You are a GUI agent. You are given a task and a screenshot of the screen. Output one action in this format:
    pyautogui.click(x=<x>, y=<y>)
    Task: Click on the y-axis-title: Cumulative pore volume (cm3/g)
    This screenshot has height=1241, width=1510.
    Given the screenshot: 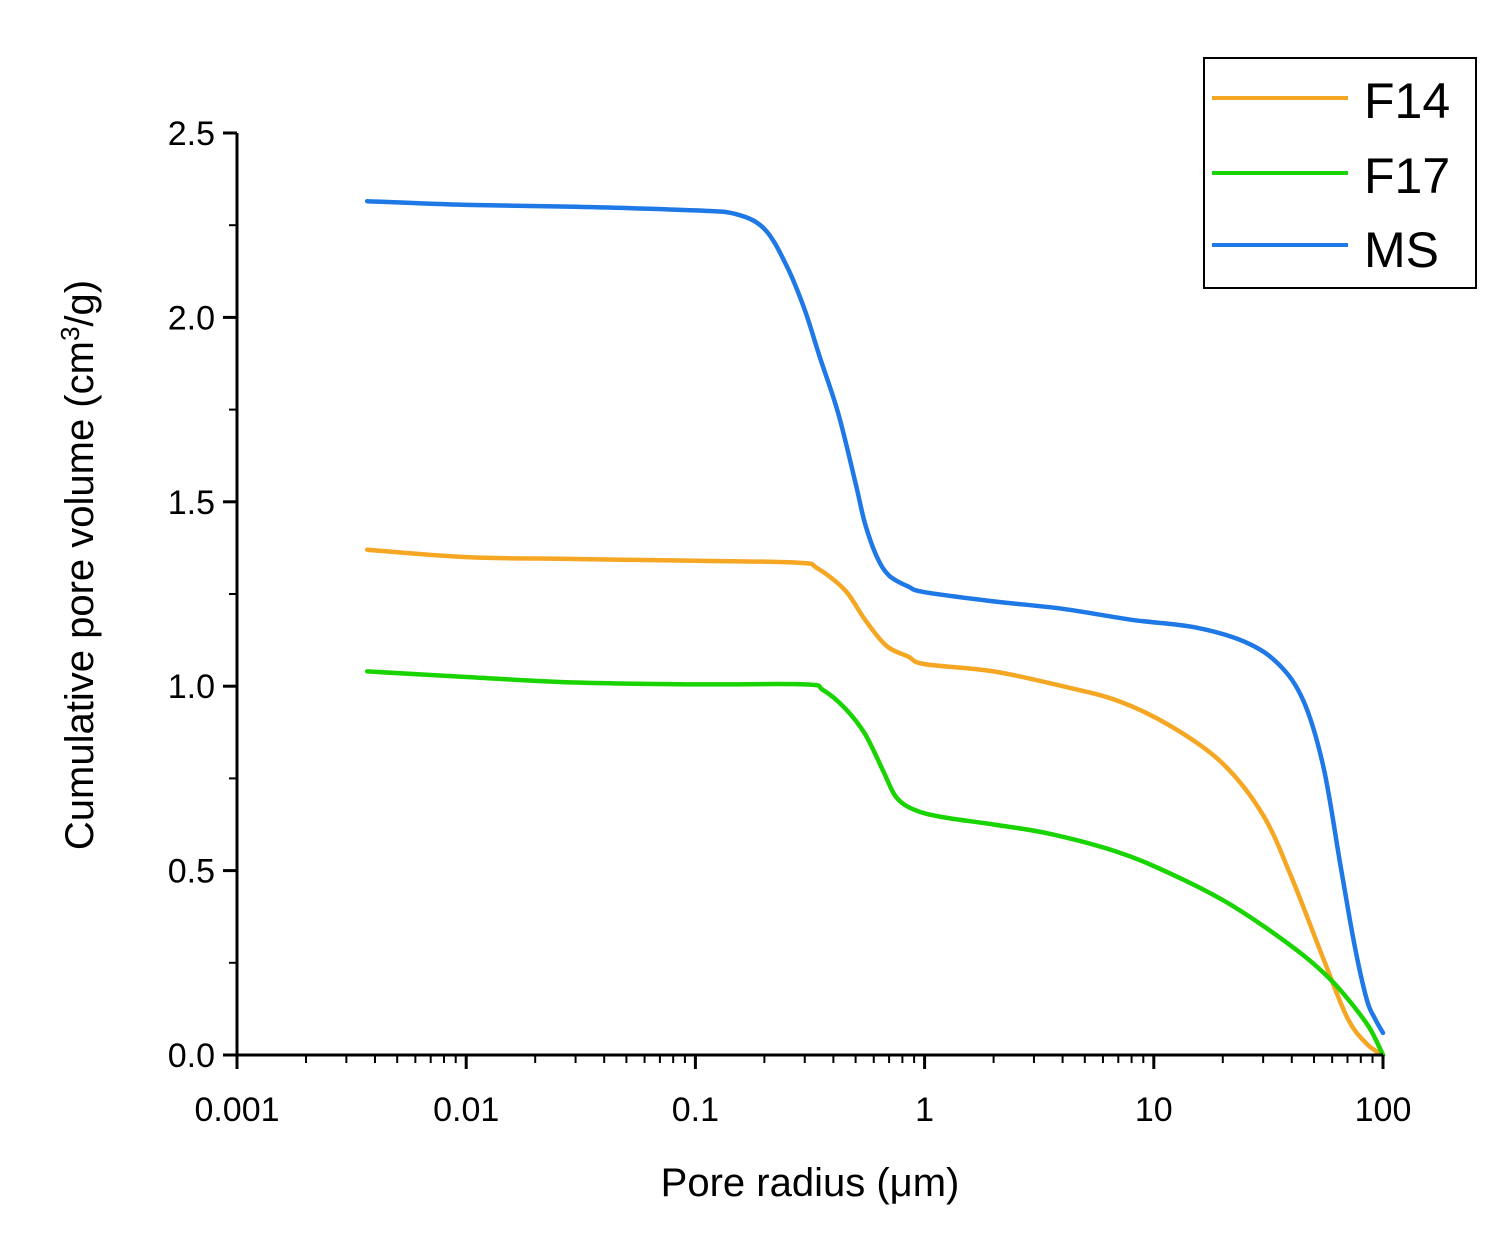 What is the action you would take?
    pyautogui.click(x=78, y=565)
    